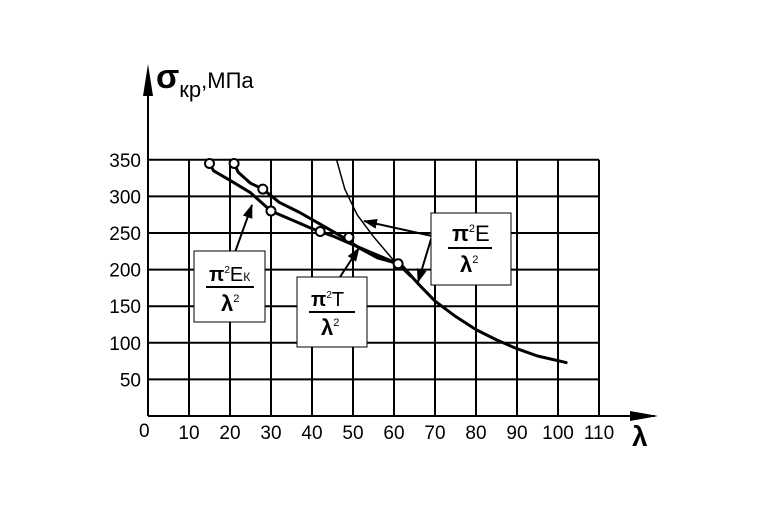 The image size is (766, 519). What do you see at coordinates (188, 433) in the screenshot?
I see `x-tick-label: 10` at bounding box center [188, 433].